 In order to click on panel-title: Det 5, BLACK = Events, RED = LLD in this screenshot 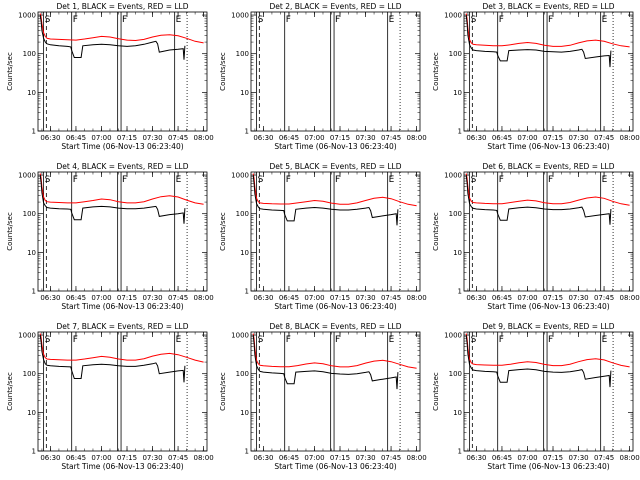, I will do `click(335, 166)`.